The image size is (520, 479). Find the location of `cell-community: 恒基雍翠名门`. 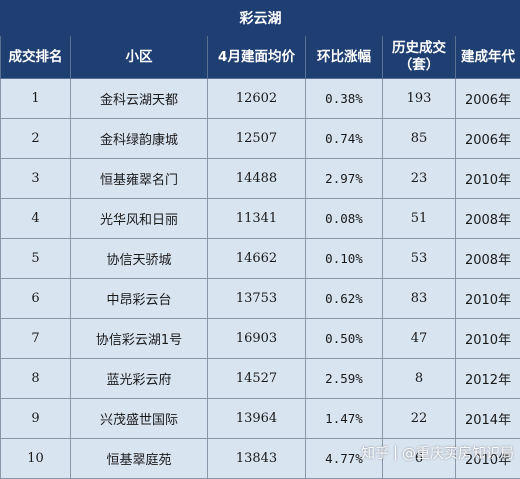

cell-community: 恒基雍翠名门 is located at coordinates (139, 179).